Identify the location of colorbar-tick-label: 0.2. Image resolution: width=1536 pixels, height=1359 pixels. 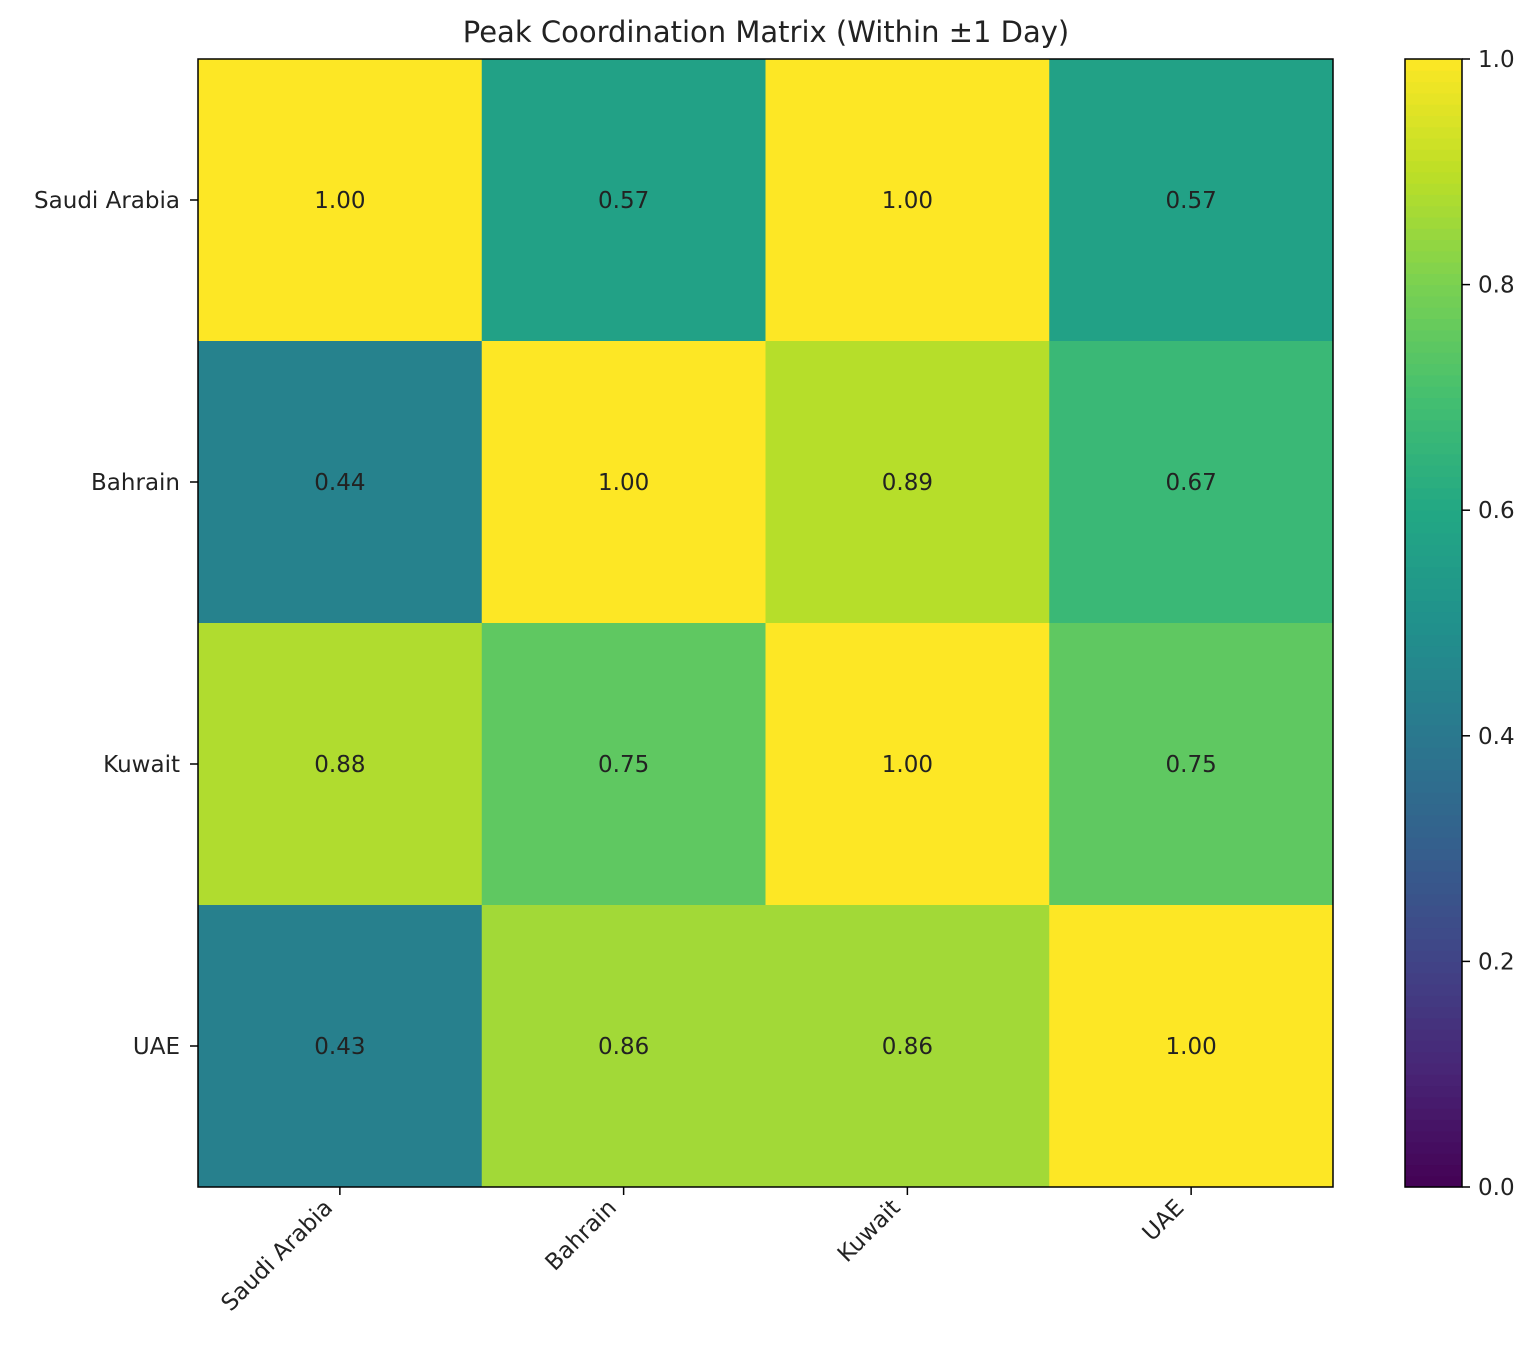
(1496, 962).